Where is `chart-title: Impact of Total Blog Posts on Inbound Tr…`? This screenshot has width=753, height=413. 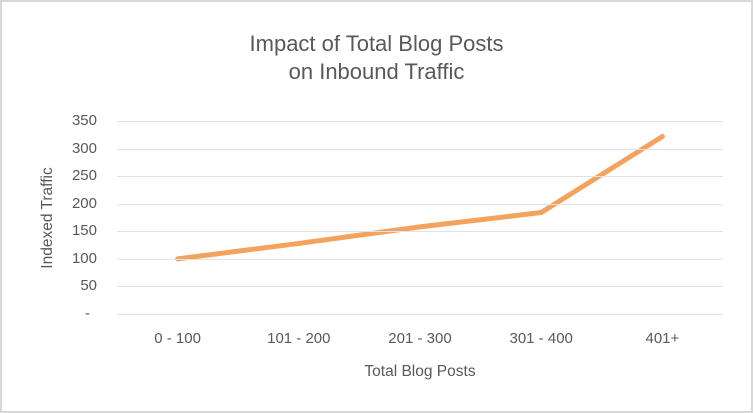 chart-title: Impact of Total Blog Posts on Inbound Tr… is located at coordinates (376, 58).